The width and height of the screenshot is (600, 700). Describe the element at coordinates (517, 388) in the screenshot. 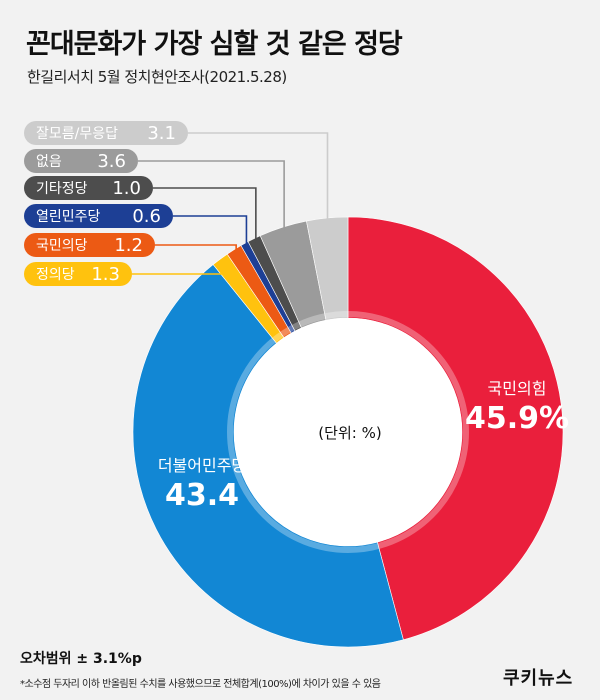

I see `slice-label-name-0: 국민의힘` at that location.